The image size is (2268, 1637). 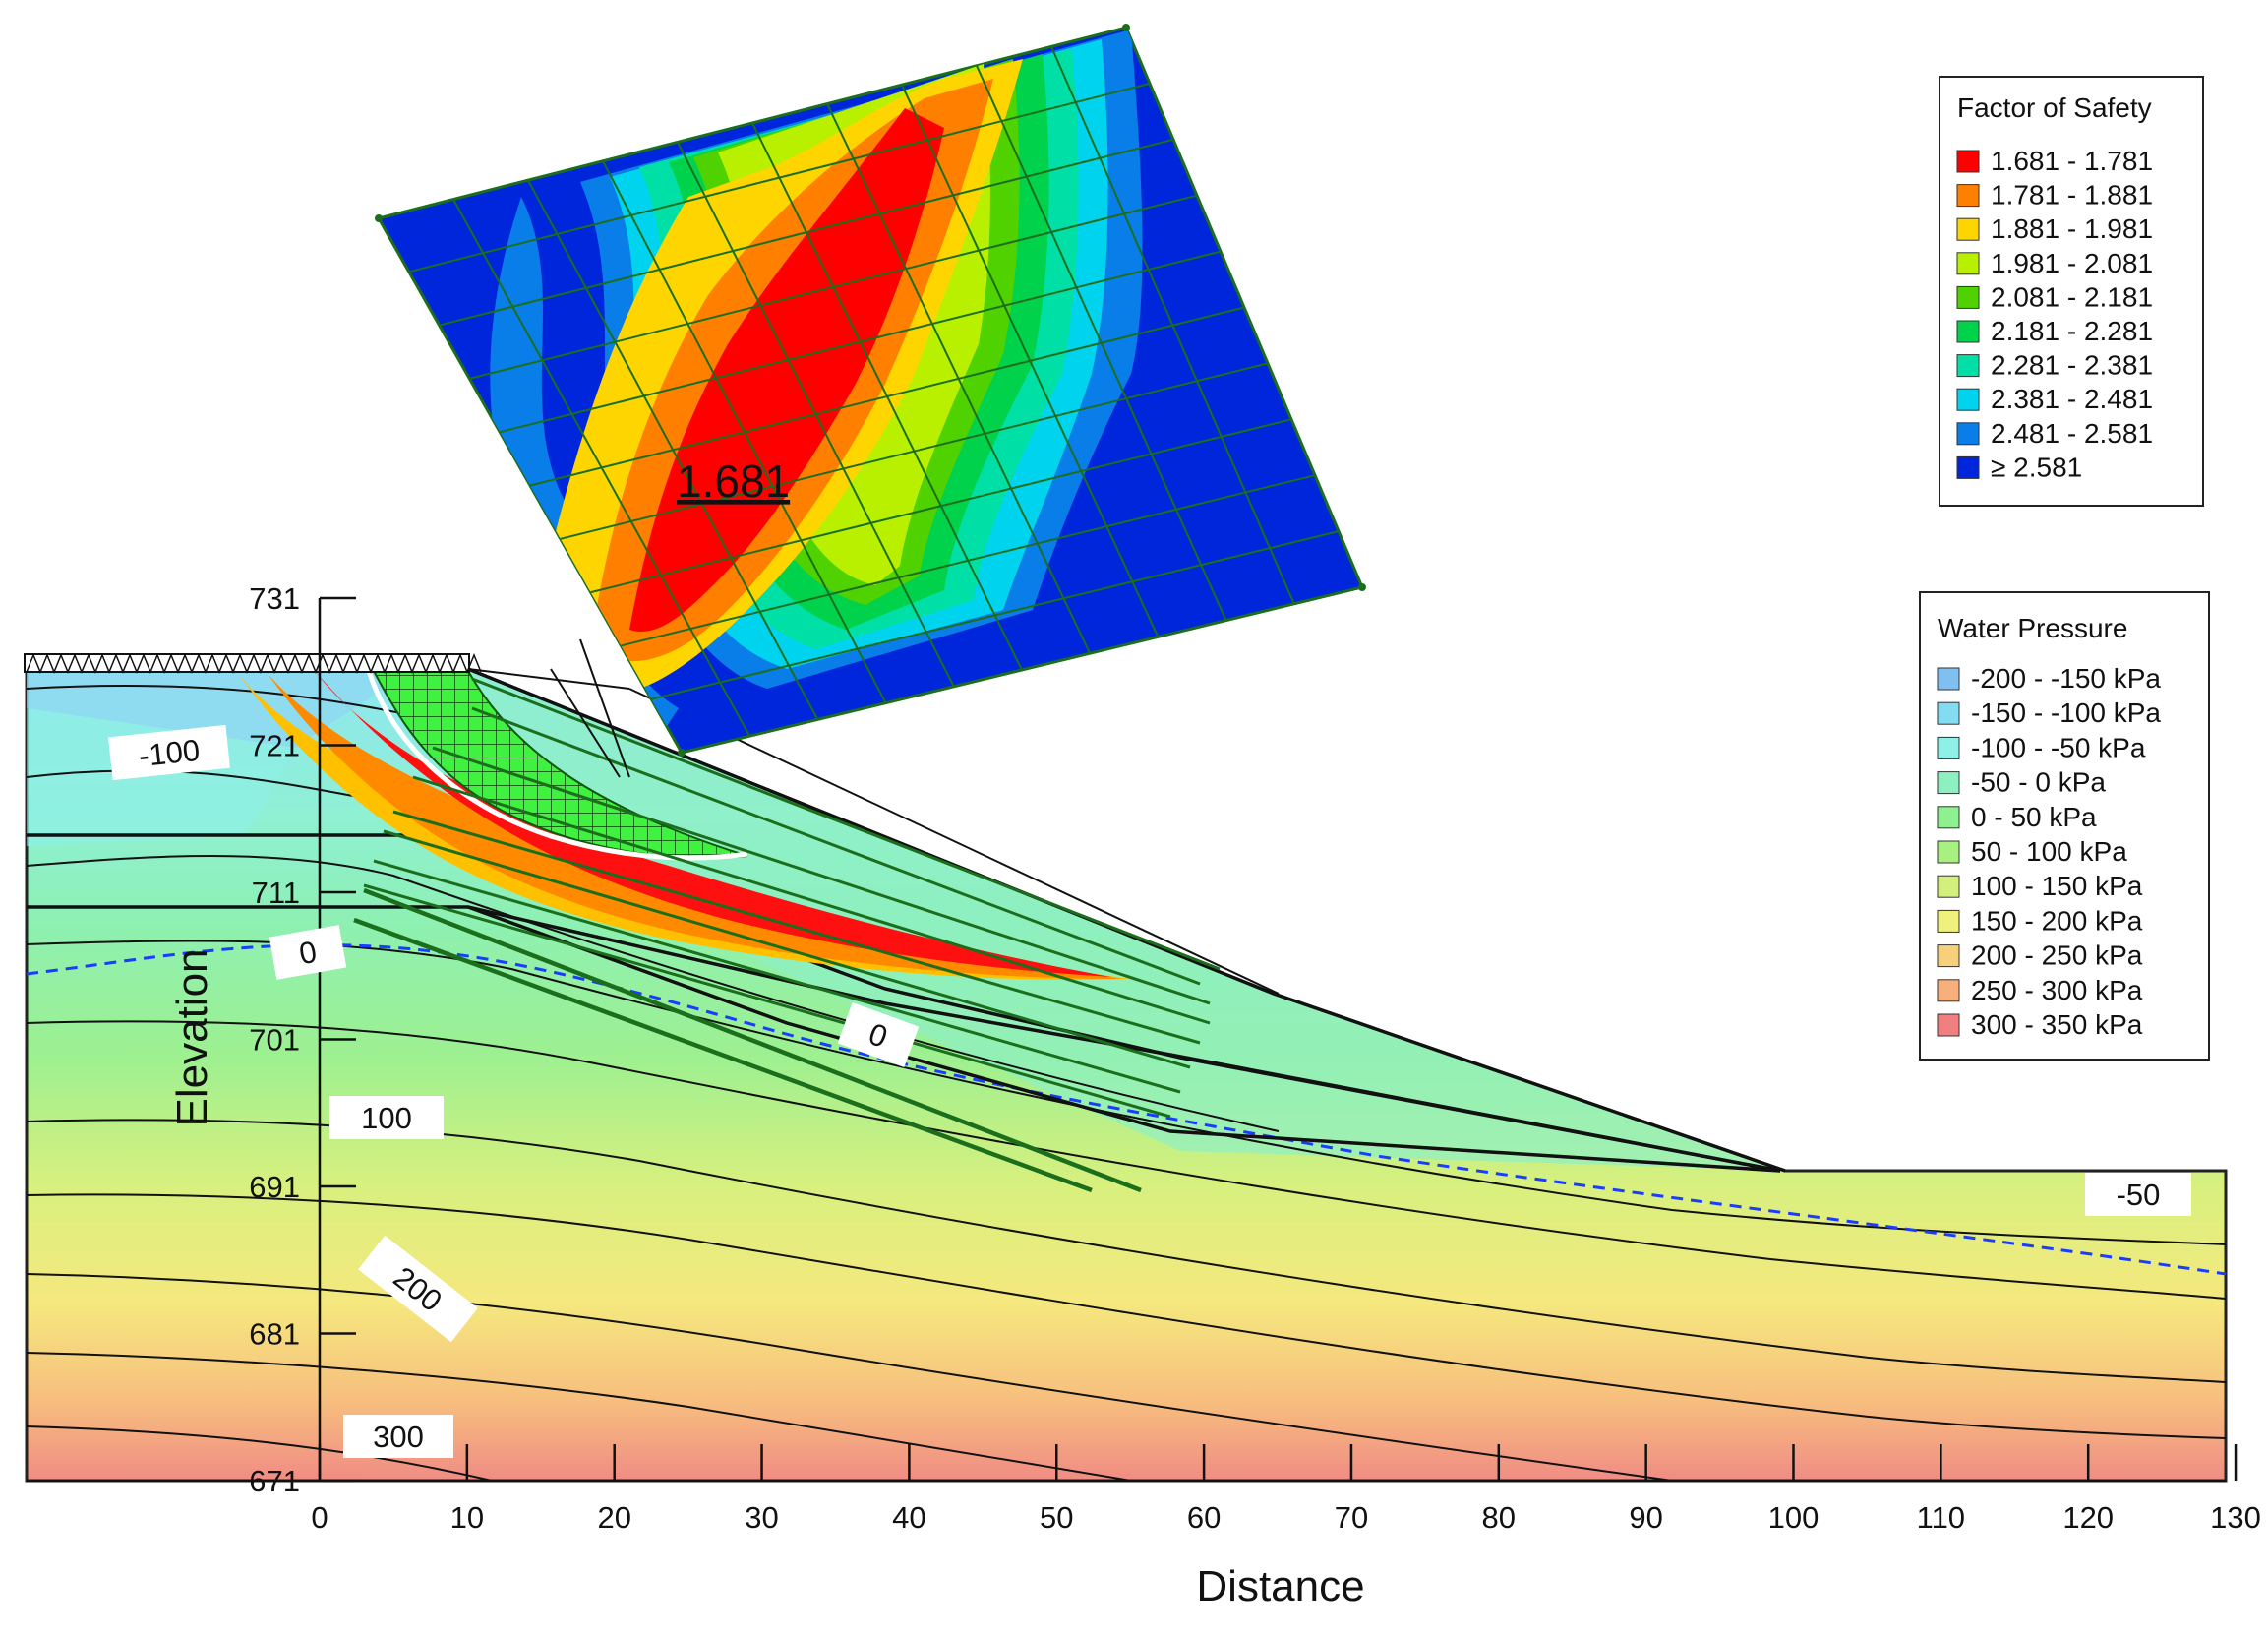 I want to click on water-legend-title: Water Pressure, so click(x=2032, y=628).